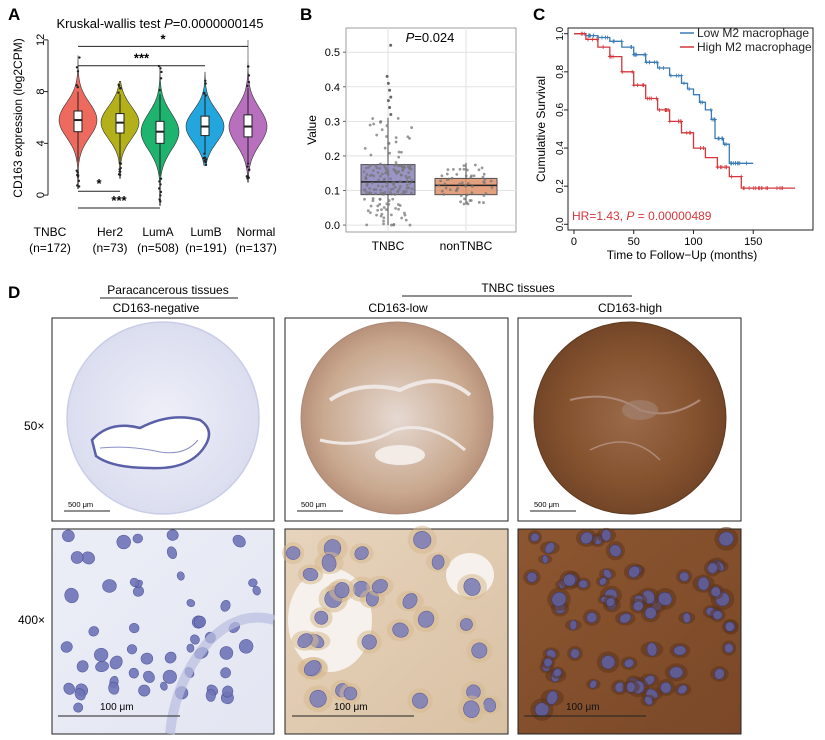  I want to click on panel-c-hr: HR=1.43, P = 0.00000489, so click(642, 216).